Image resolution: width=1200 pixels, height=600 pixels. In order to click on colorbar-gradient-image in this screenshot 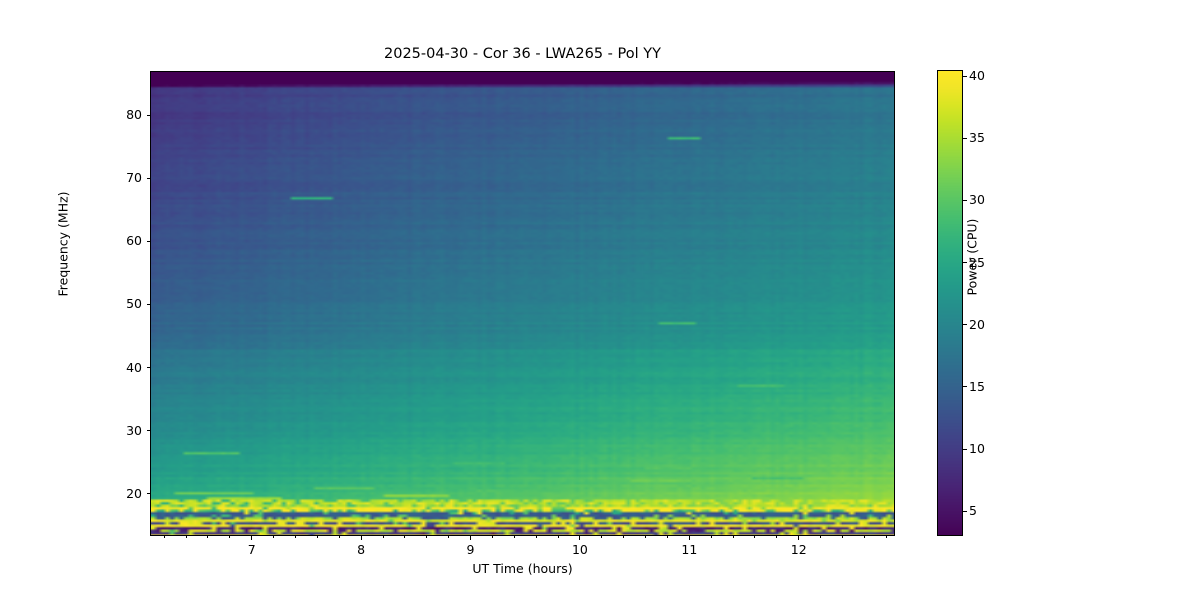, I will do `click(950, 303)`.